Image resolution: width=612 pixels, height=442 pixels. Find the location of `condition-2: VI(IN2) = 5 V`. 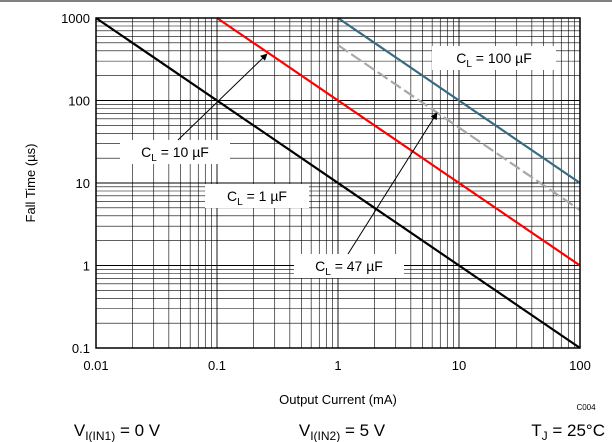

condition-2: VI(IN2) = 5 V is located at coordinates (342, 431).